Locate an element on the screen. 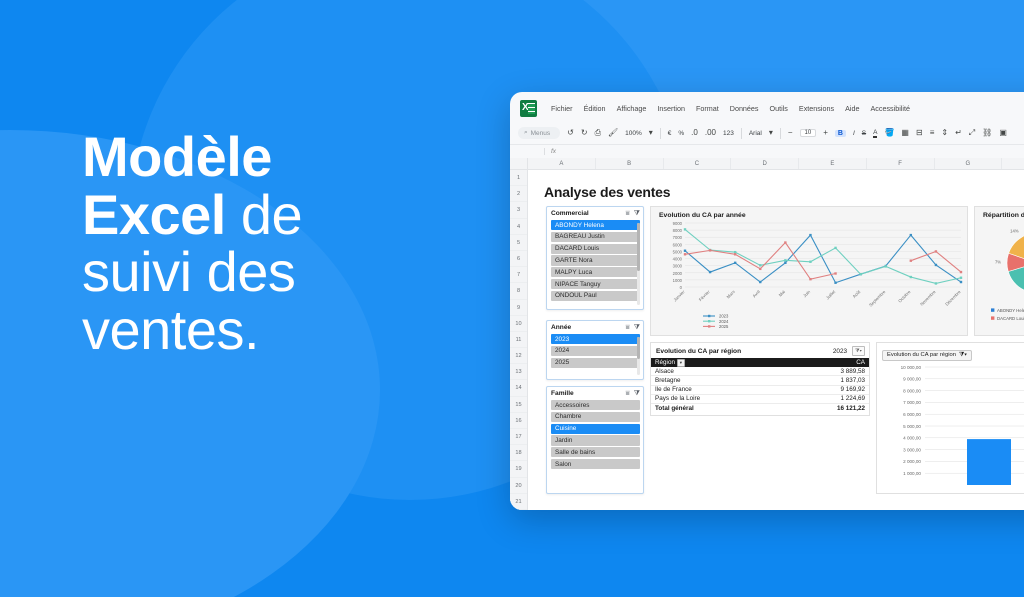 The width and height of the screenshot is (1024, 597). text-wrap-icon: ↵ is located at coordinates (958, 132).